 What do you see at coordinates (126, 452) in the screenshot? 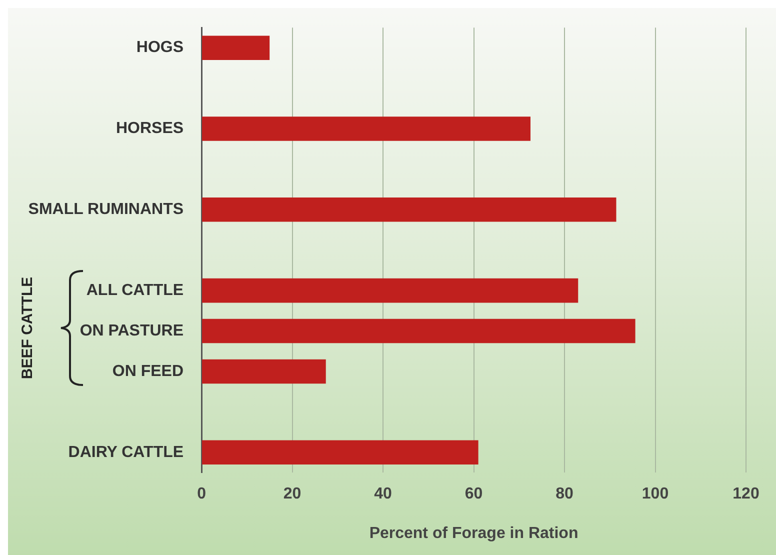
I see `y-tick-label: DAIRY CATTLE` at bounding box center [126, 452].